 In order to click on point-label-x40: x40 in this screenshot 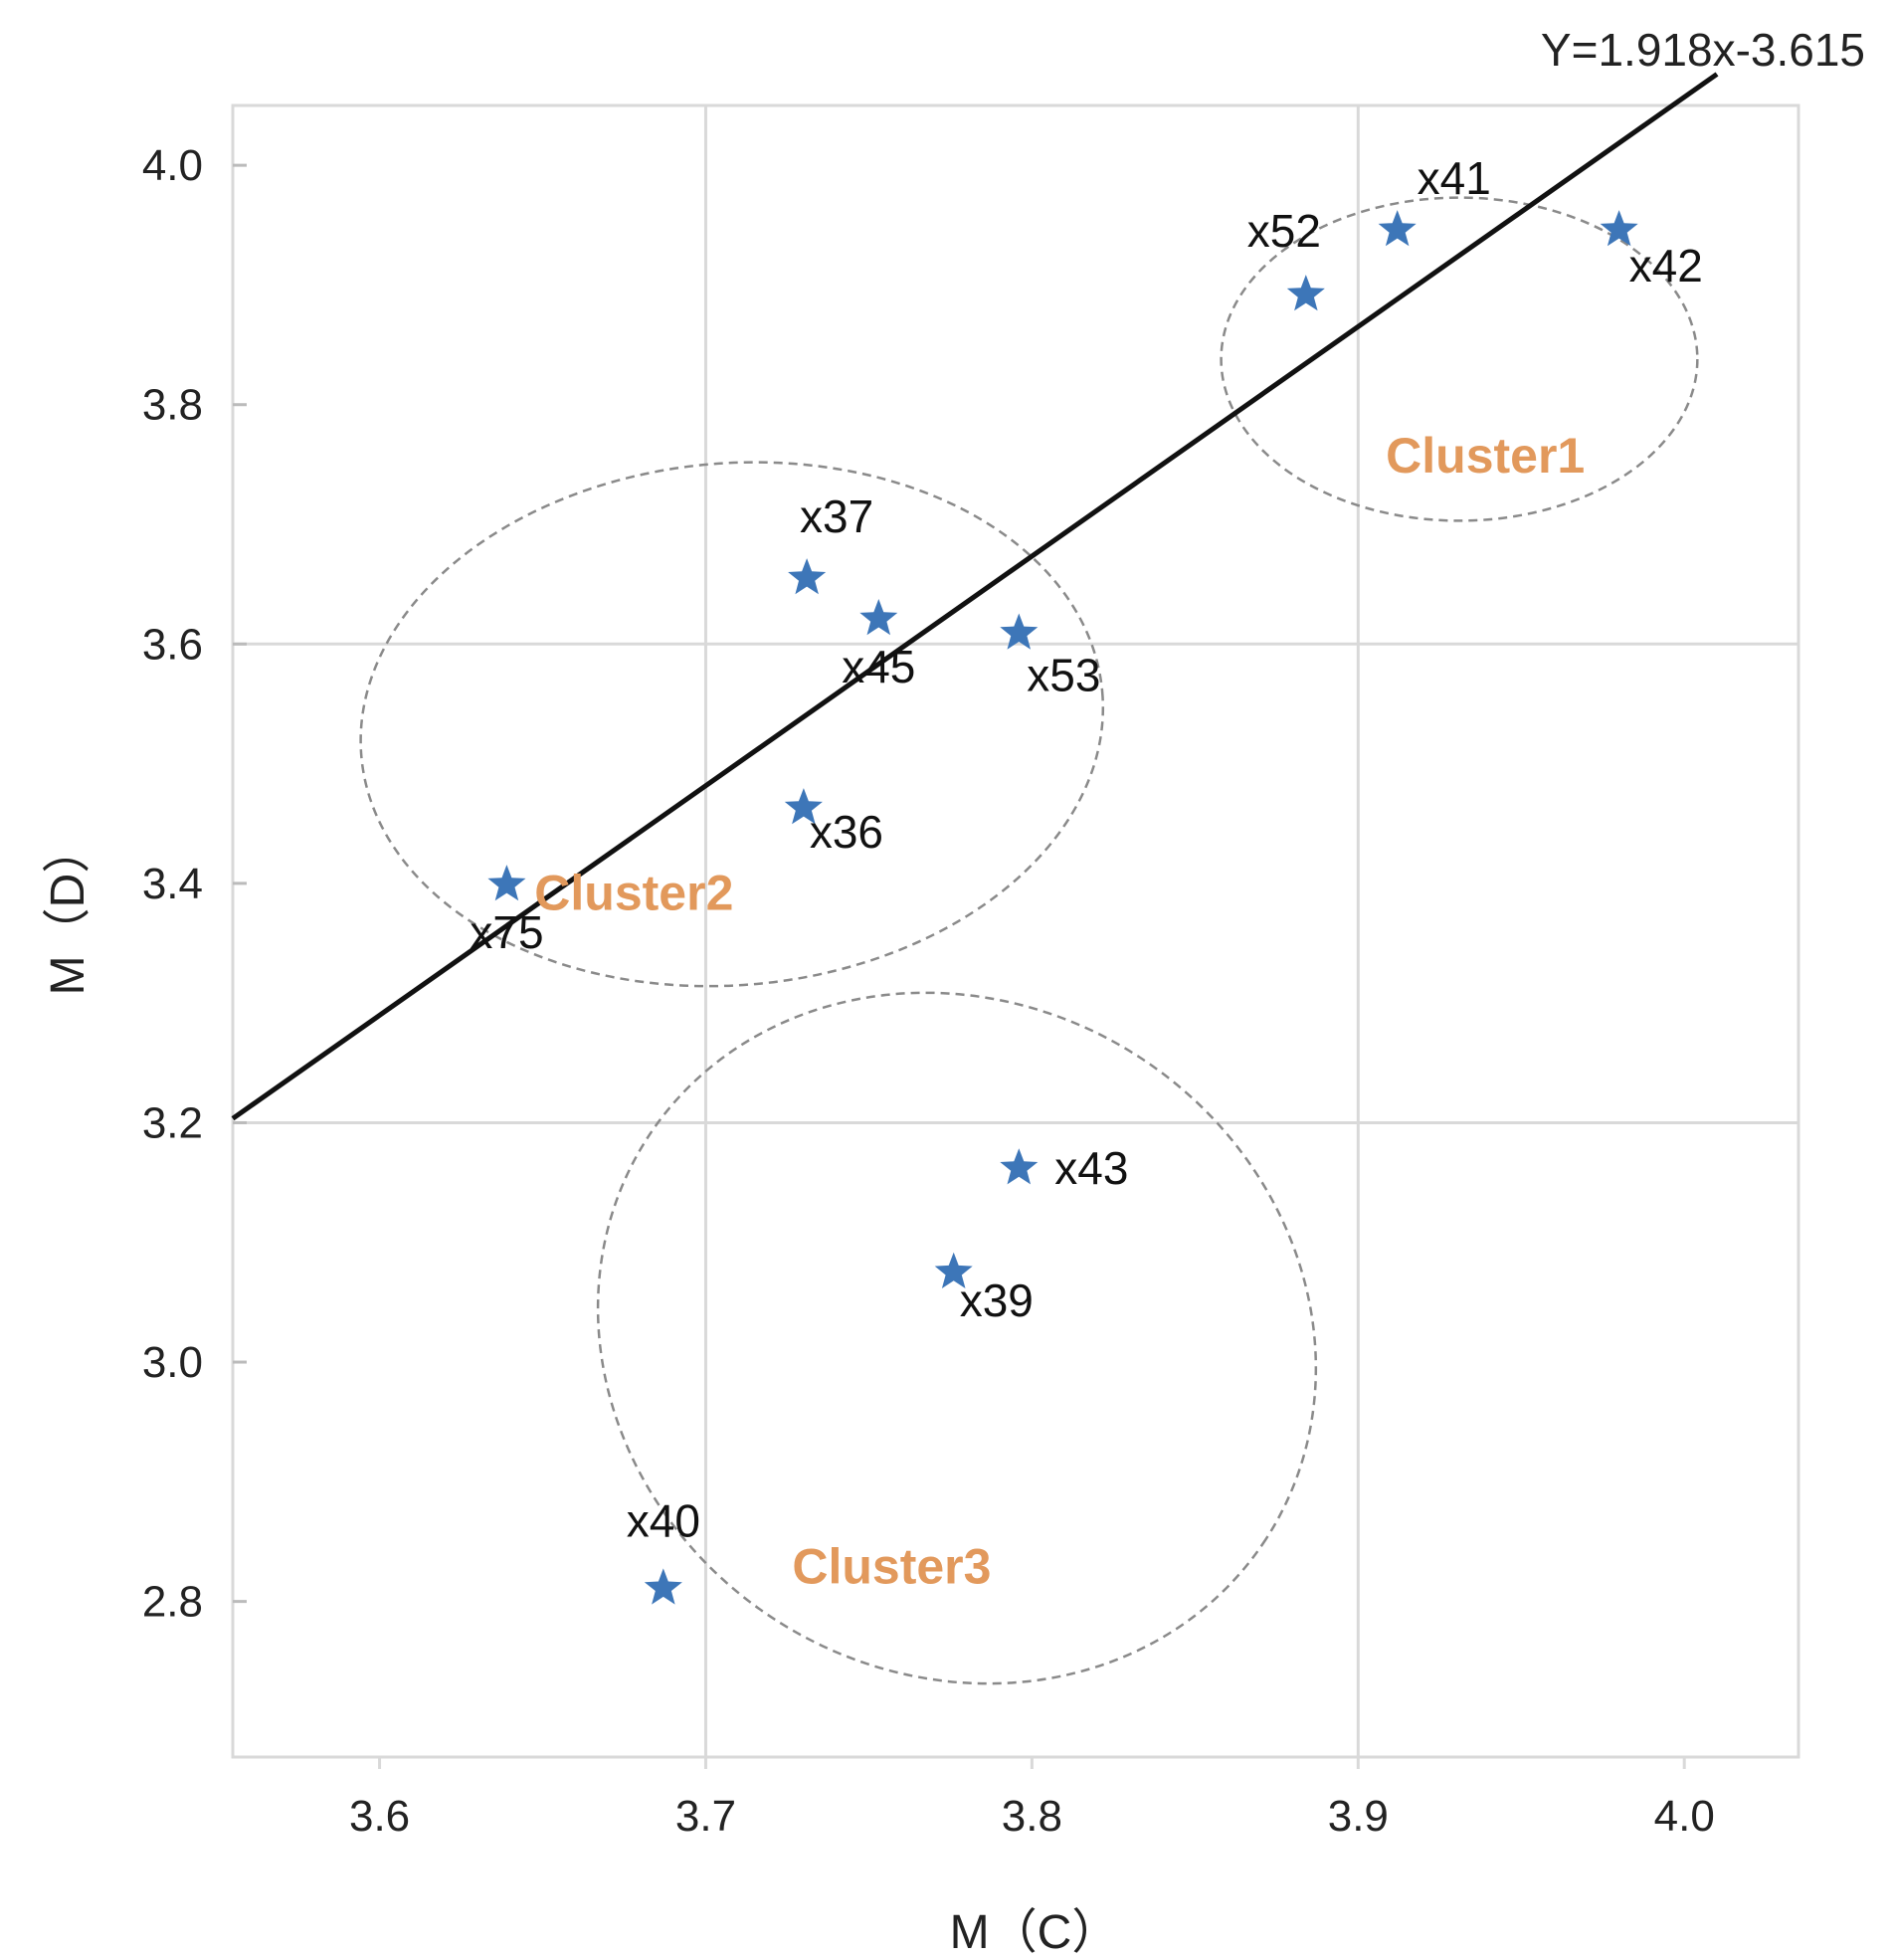, I will do `click(663, 1520)`.